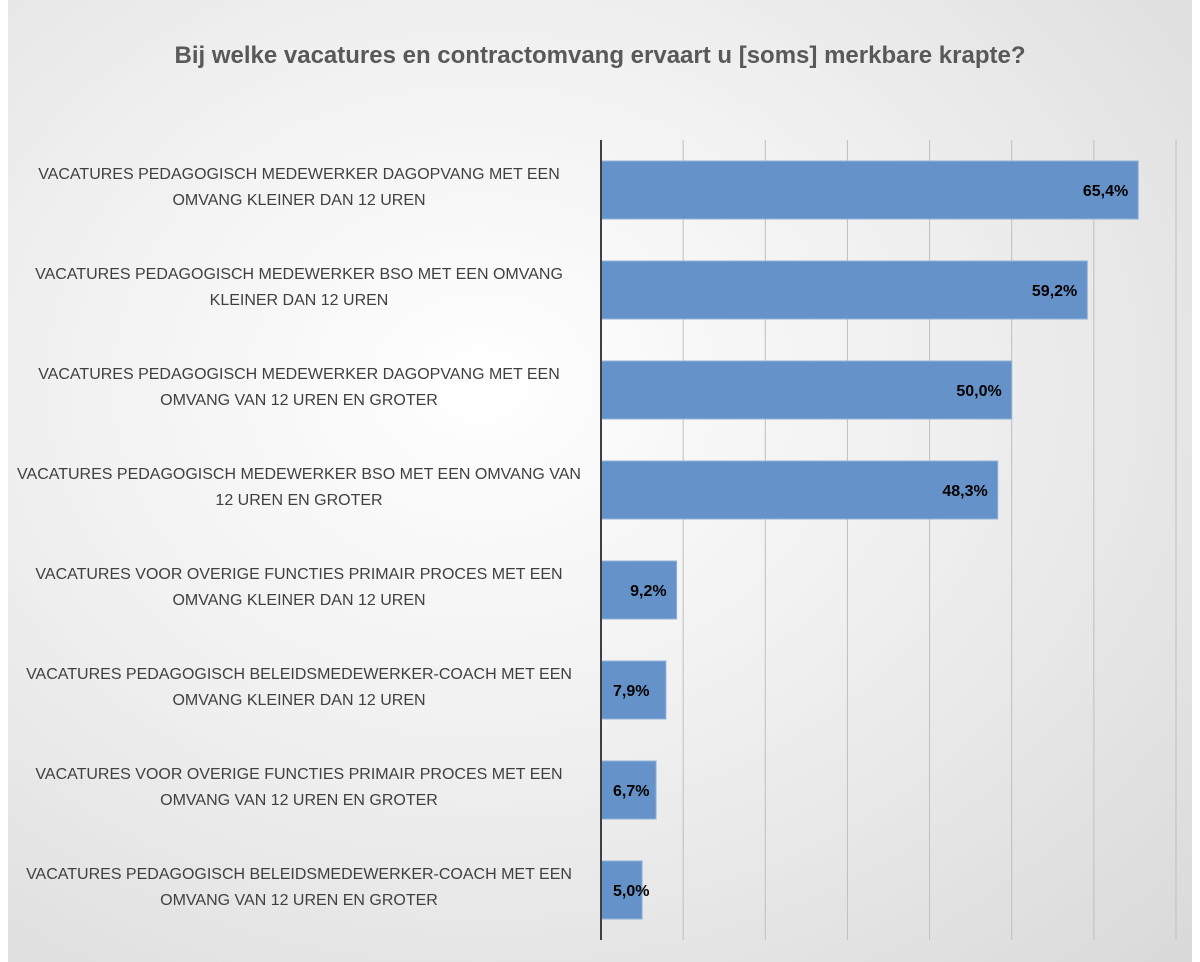  What do you see at coordinates (1105, 191) in the screenshot?
I see `data-label: 65,4%` at bounding box center [1105, 191].